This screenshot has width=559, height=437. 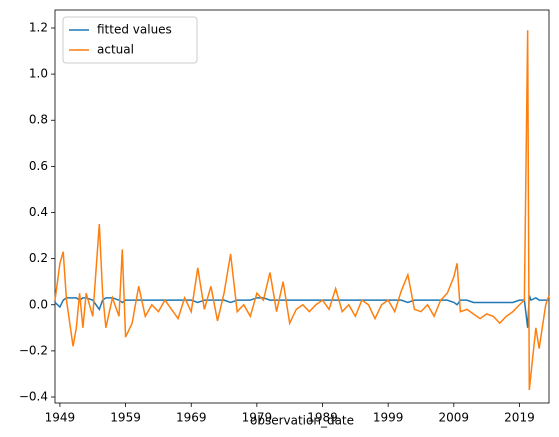 What do you see at coordinates (125, 418) in the screenshot?
I see `x-tick-label: 1959` at bounding box center [125, 418].